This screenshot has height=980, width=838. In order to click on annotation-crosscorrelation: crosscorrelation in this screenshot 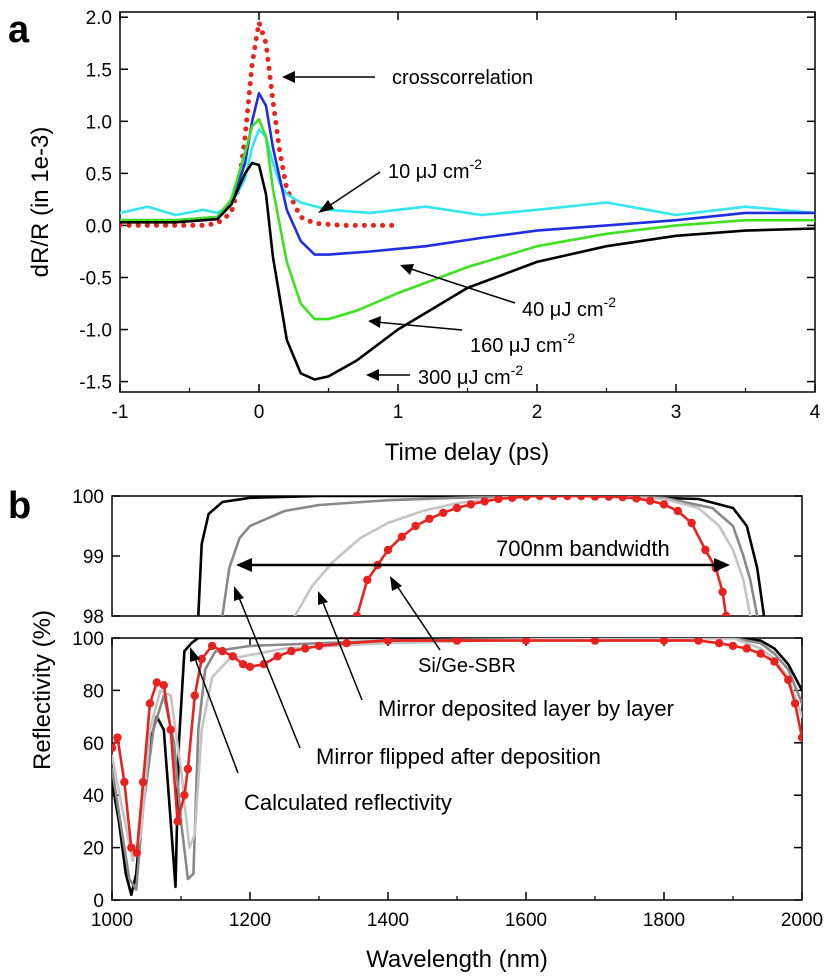, I will do `click(407, 78)`.